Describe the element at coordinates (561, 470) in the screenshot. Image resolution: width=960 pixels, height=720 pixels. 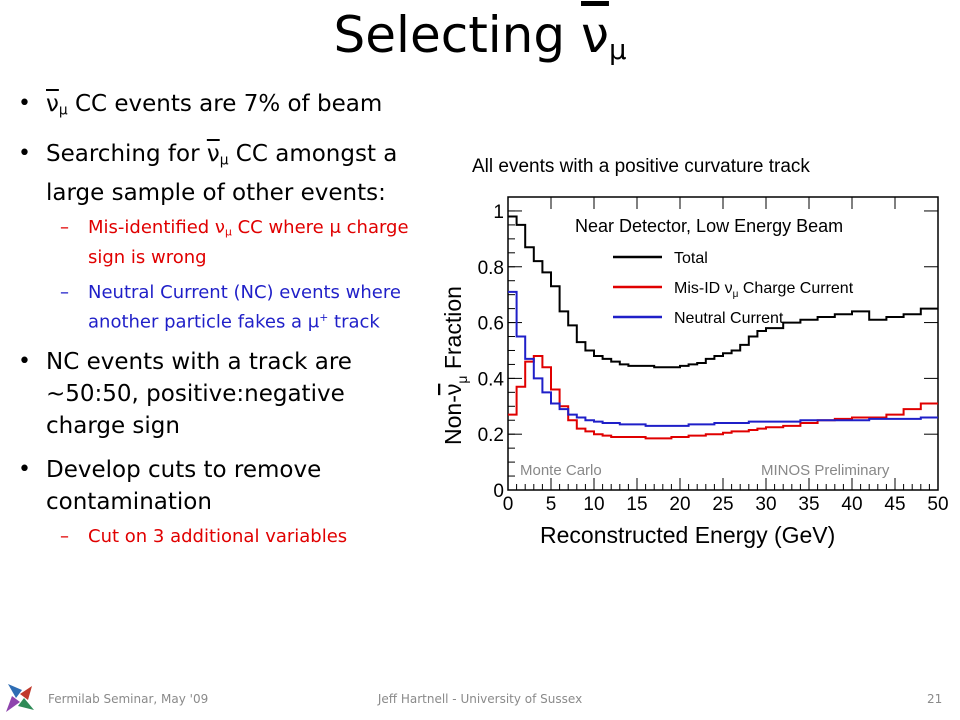
I see `monte-carlo-label: Monte Carlo` at that location.